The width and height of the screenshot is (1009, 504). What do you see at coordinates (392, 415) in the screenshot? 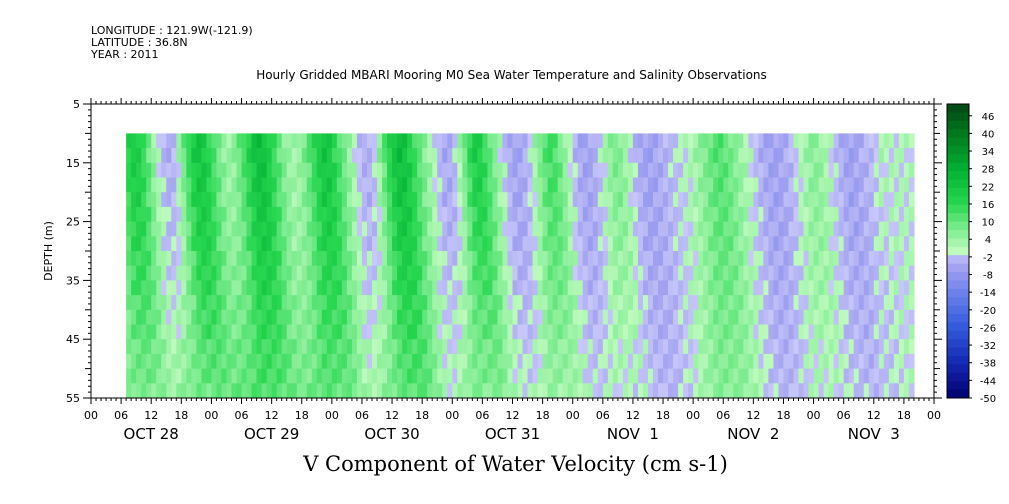
I see `x-hour-label: 12` at bounding box center [392, 415].